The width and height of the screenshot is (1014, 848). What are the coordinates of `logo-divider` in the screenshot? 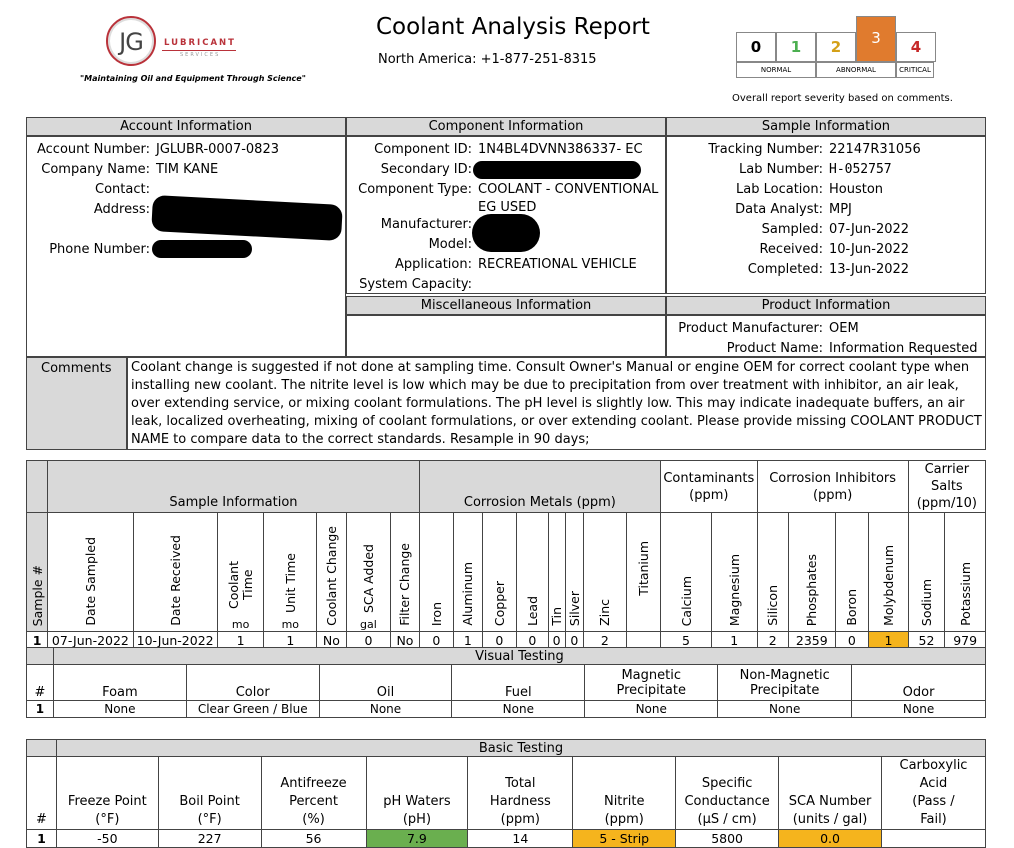 It's located at (199, 50).